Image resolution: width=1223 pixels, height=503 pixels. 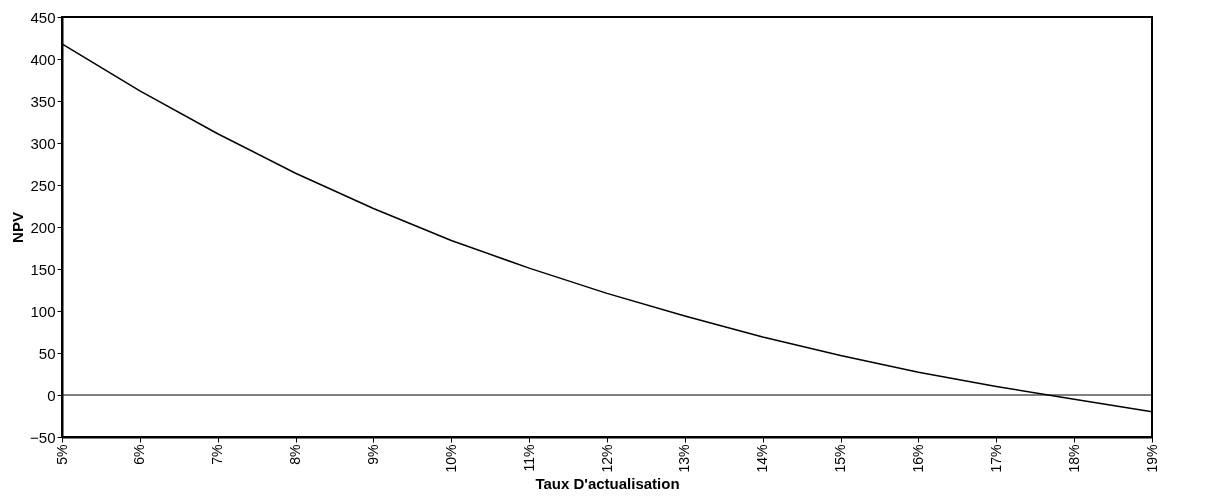 What do you see at coordinates (528, 458) in the screenshot?
I see `x-tick-label: 11%` at bounding box center [528, 458].